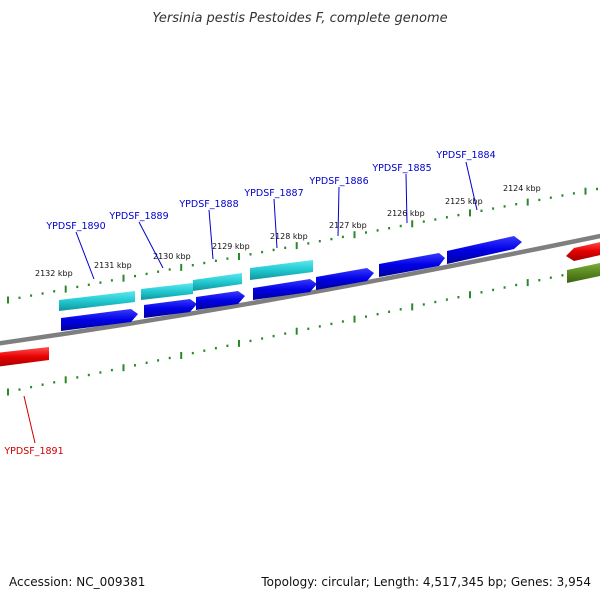  Describe the element at coordinates (273, 193) in the screenshot. I see `gene-label-ypdsf-1887: YPDSF_1887` at that location.